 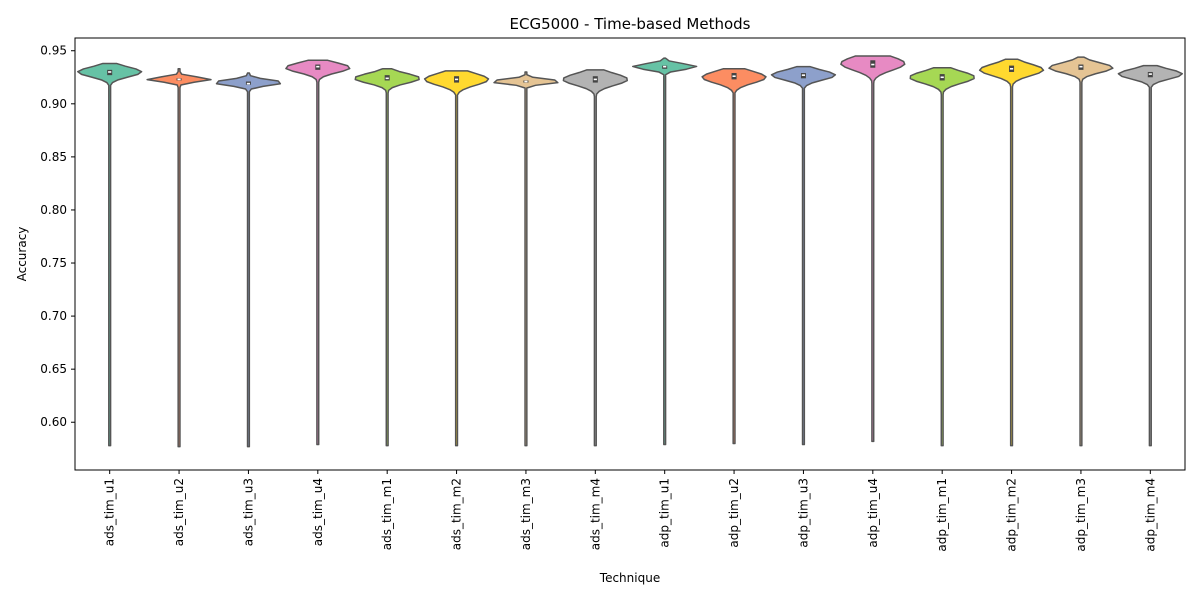 What do you see at coordinates (53, 263) in the screenshot?
I see `y-tick-label: 0.75` at bounding box center [53, 263].